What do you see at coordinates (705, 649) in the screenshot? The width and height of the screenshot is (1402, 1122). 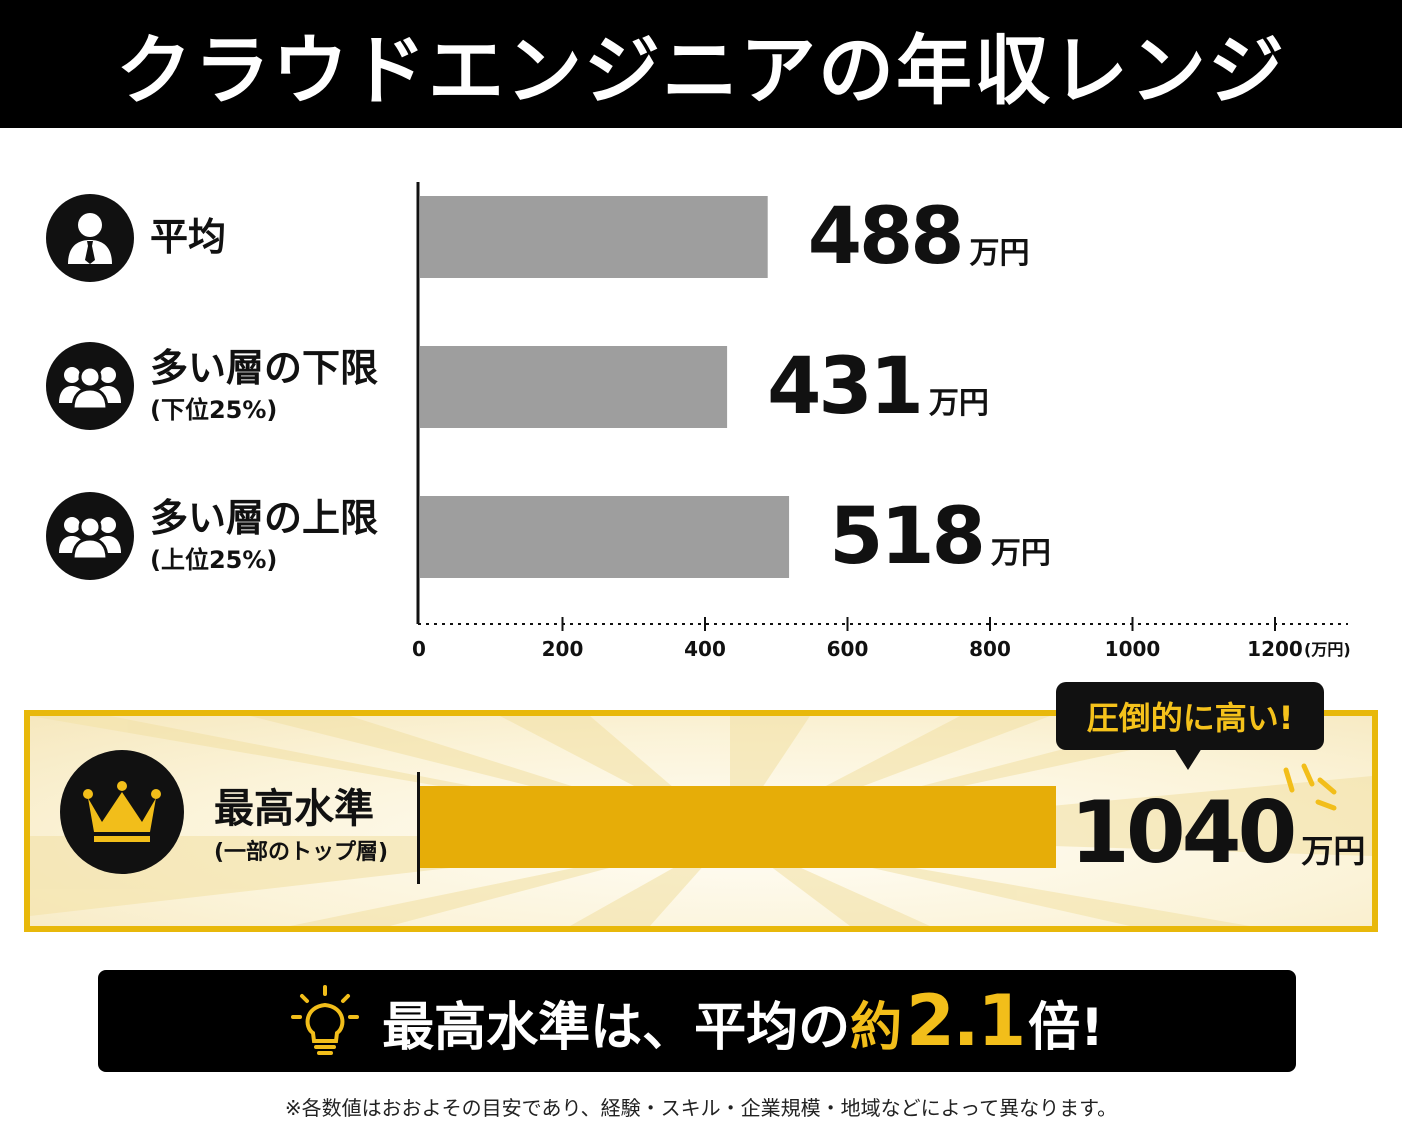 I see `x-tick-label: 400` at bounding box center [705, 649].